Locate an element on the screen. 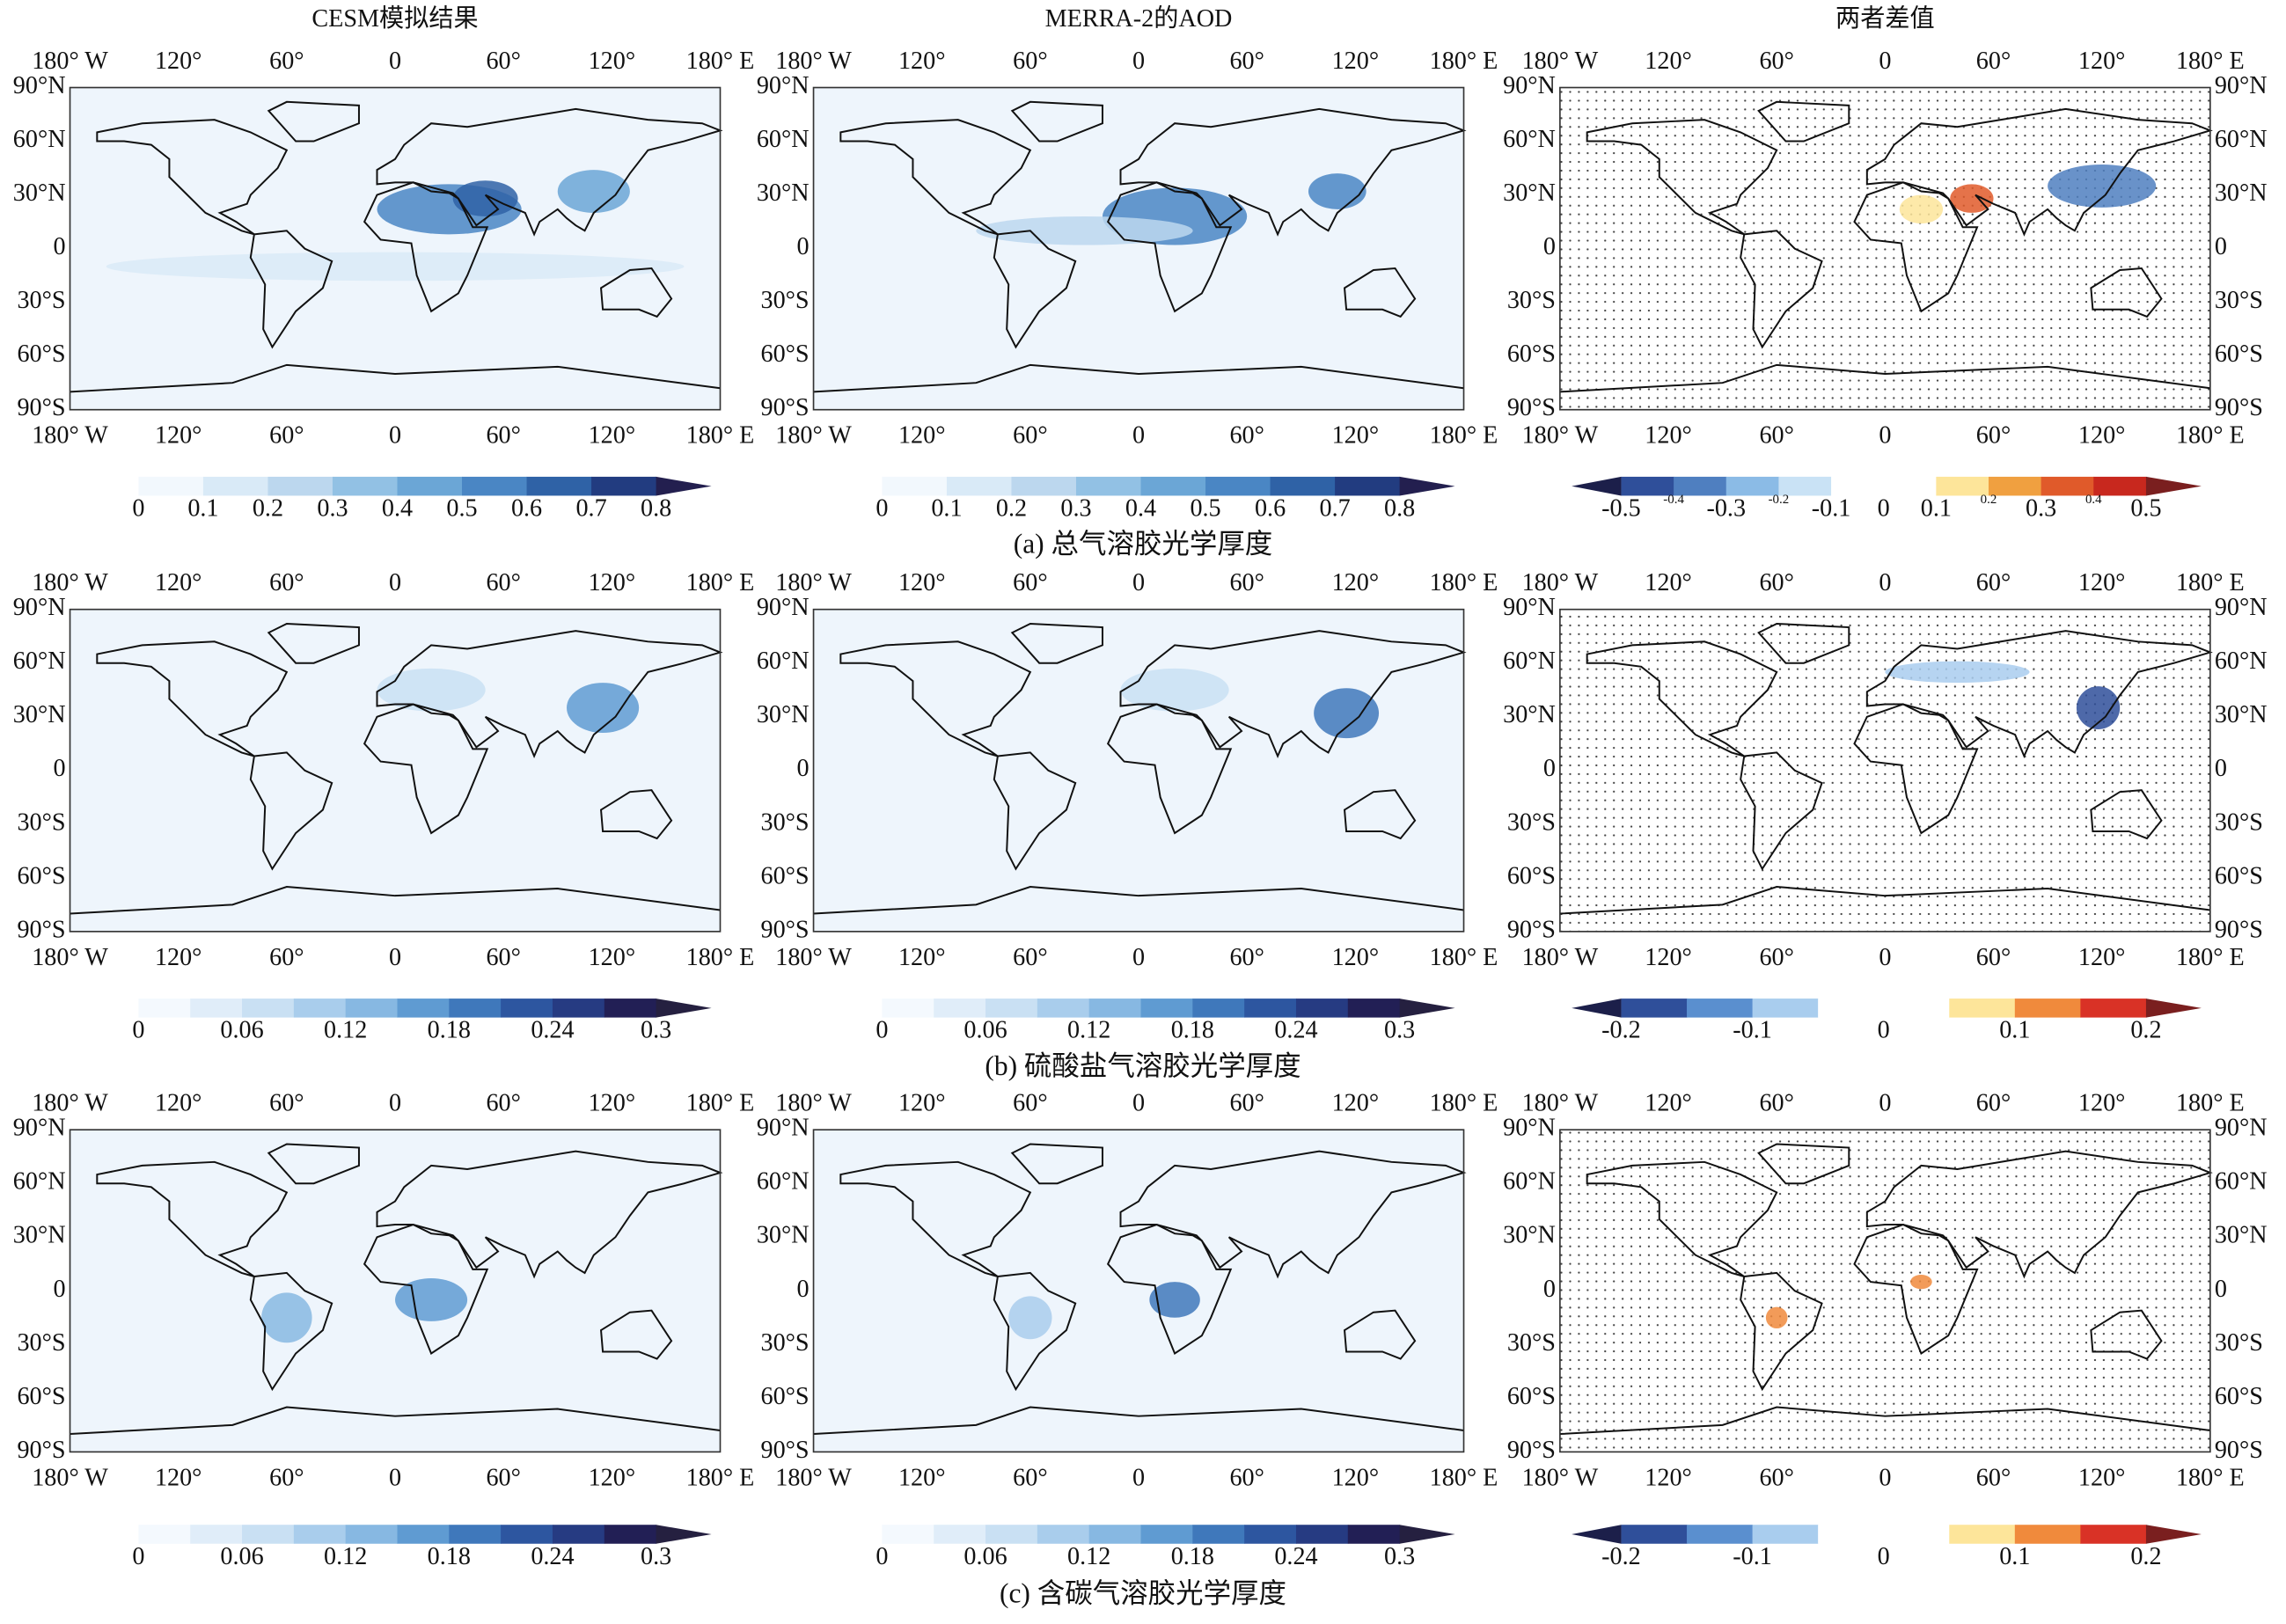 This screenshot has height=1624, width=2286. colorbar-tick-label: 0.3 is located at coordinates (1399, 1556).